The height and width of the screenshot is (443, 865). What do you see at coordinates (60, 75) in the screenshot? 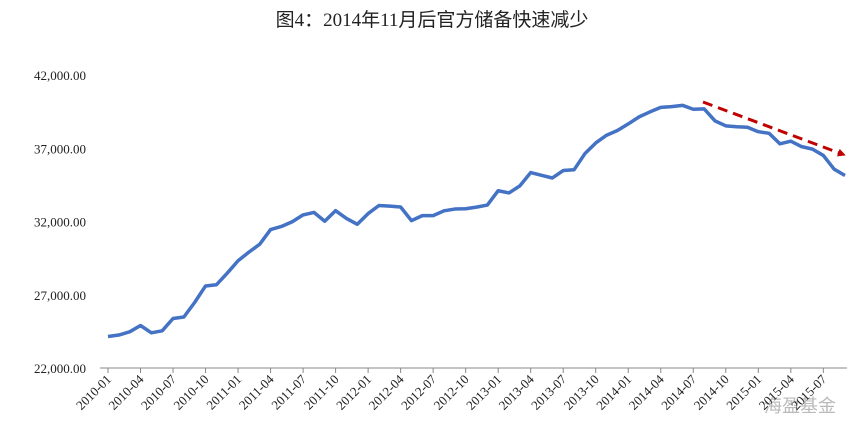
I see `y-tick-label: 42,000.00` at bounding box center [60, 75].